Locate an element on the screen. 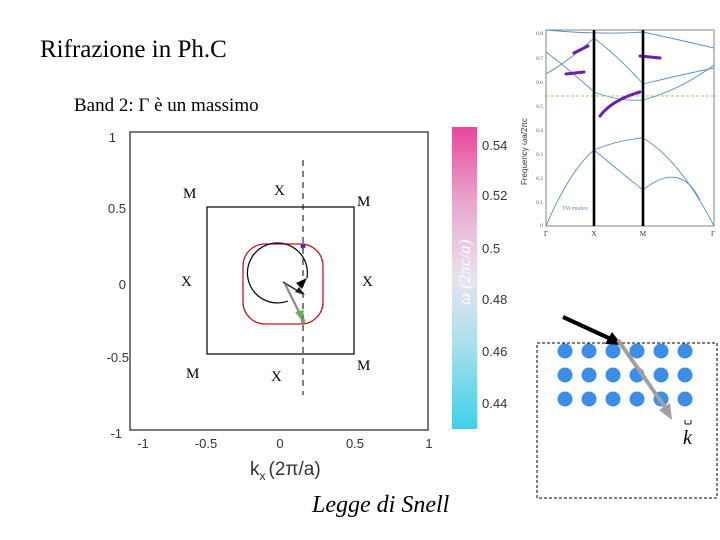  bz-label-top-left: M is located at coordinates (189, 194).